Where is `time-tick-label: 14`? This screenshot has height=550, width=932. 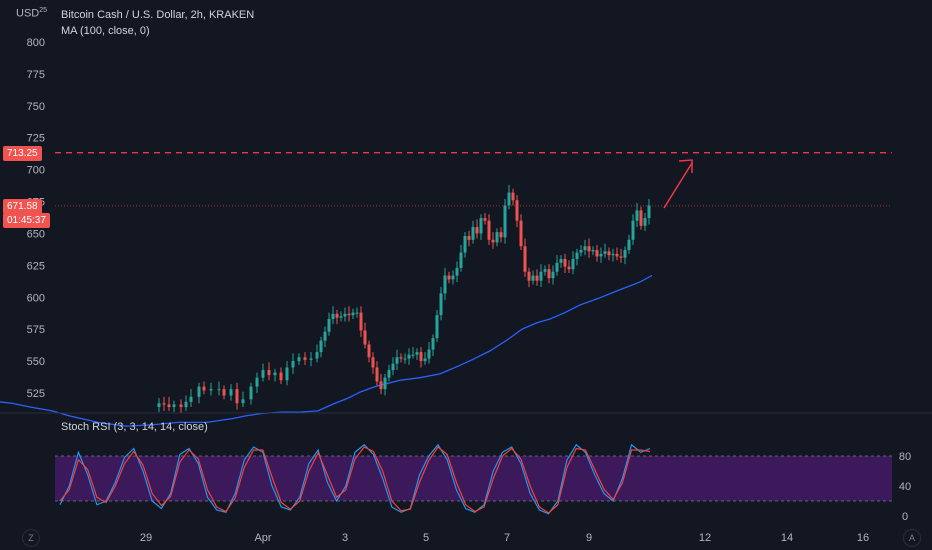
time-tick-label: 14 is located at coordinates (787, 538).